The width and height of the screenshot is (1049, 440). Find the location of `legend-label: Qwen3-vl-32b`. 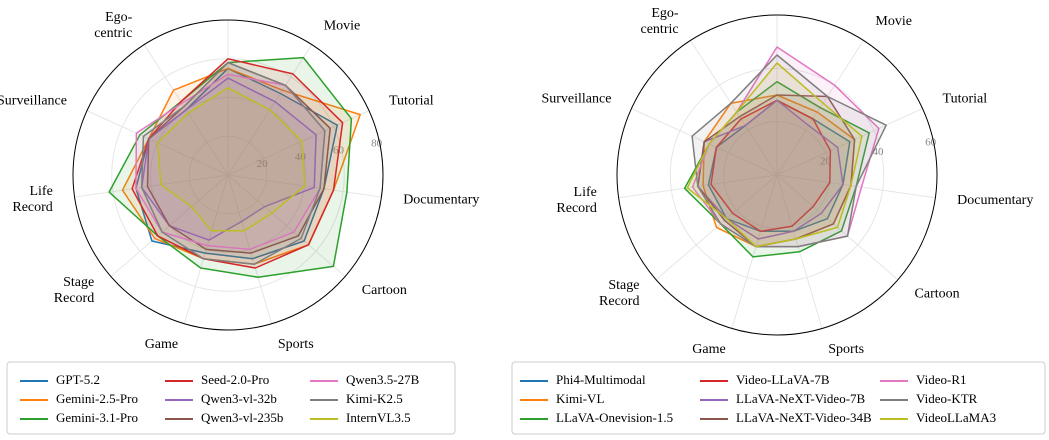

legend-label: Qwen3-vl-32b is located at coordinates (239, 398).